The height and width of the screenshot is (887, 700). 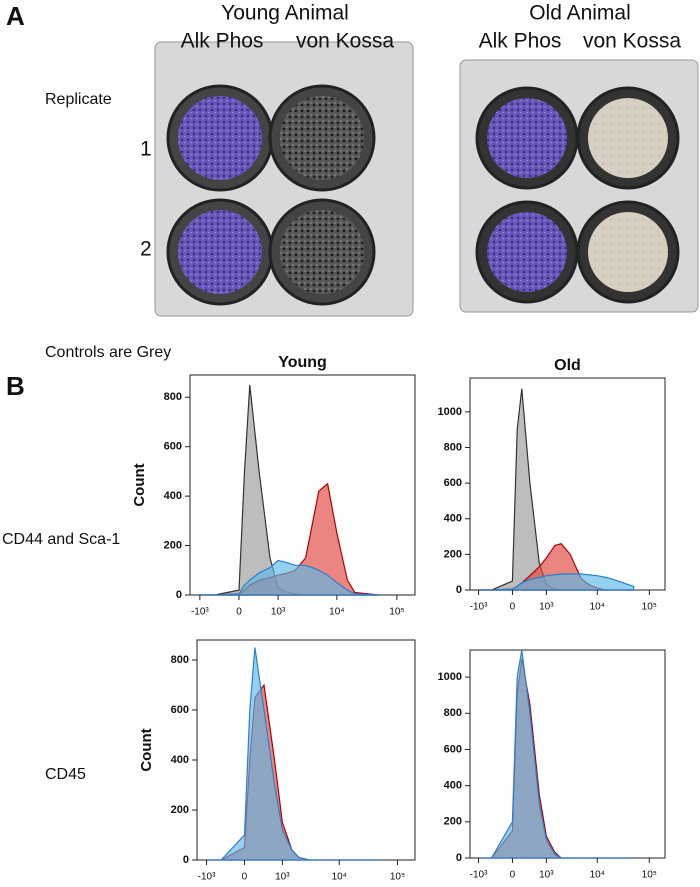 I want to click on chart-title: Young, so click(x=302, y=362).